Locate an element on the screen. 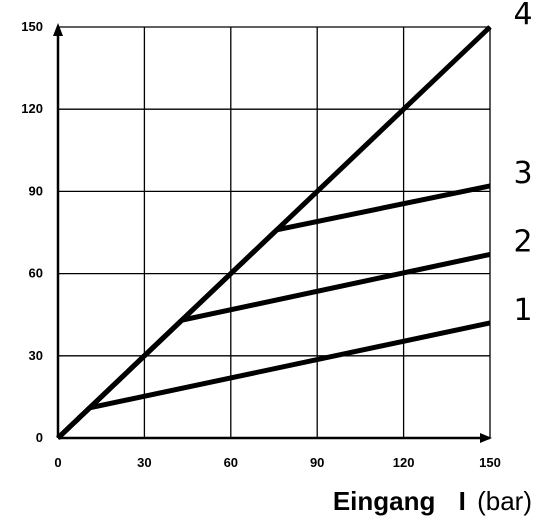  x-axis-label-unit: (bar) is located at coordinates (504, 501).